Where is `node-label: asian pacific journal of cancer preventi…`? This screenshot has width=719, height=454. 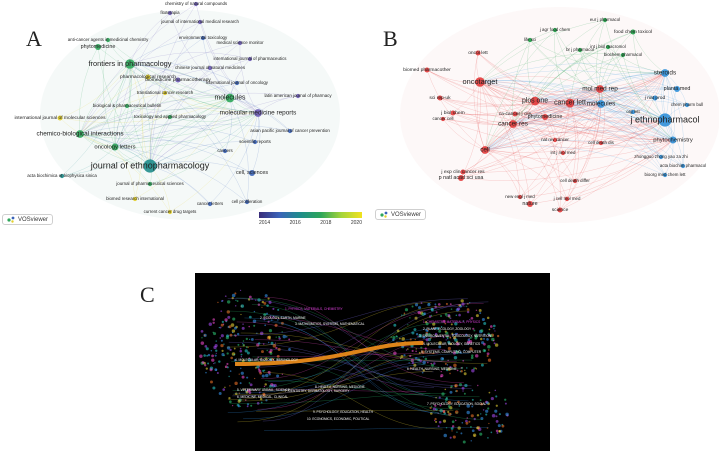 node-label: asian pacific journal of cancer preventi… is located at coordinates (290, 130).